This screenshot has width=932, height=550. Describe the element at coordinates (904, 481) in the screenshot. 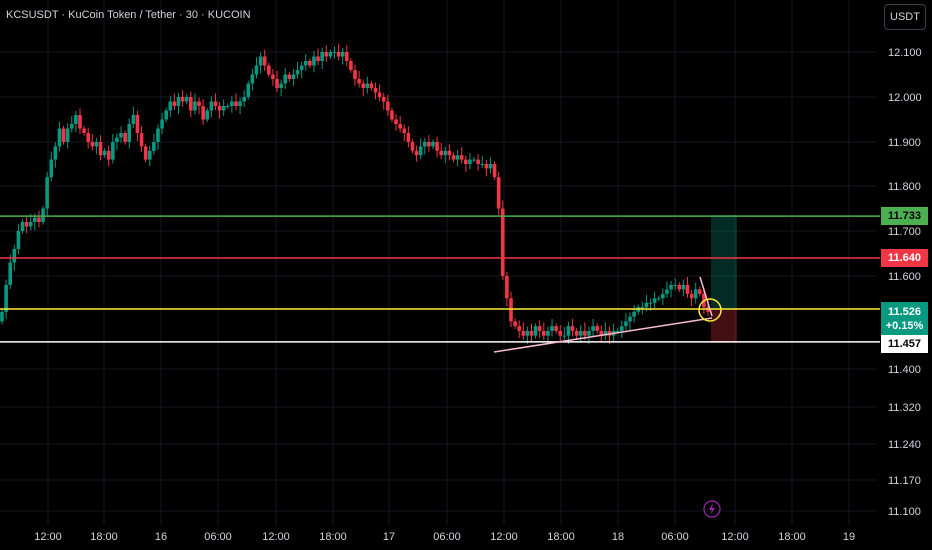

I see `y-tick-label: 11.170` at that location.